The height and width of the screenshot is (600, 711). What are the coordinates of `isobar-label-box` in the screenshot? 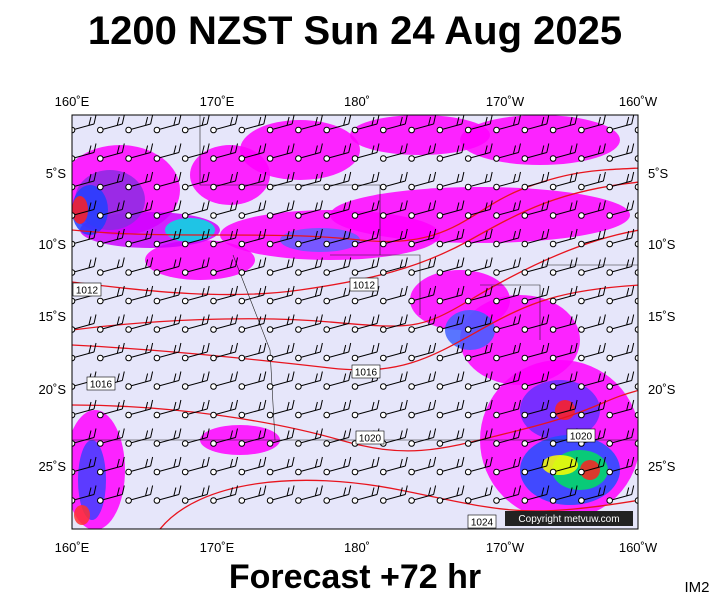 It's located at (87, 289).